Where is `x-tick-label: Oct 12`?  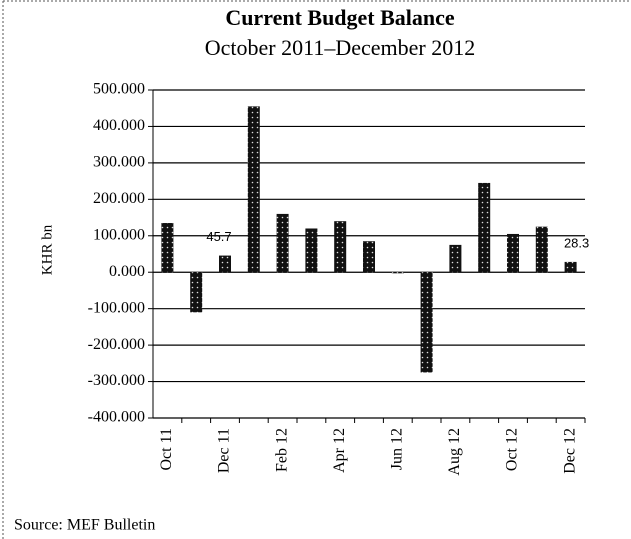 x-tick-label: Oct 12 is located at coordinates (512, 449).